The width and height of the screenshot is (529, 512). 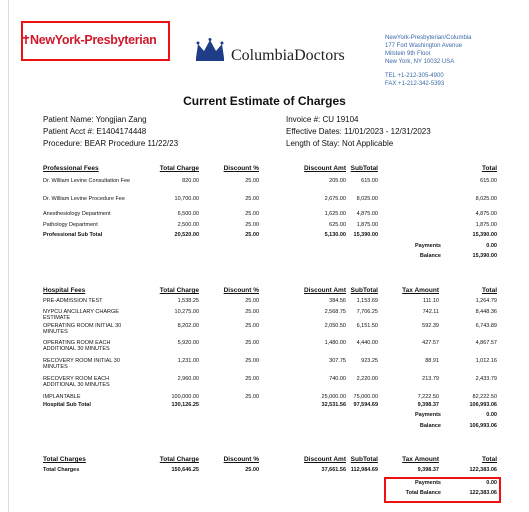 What do you see at coordinates (64, 459) in the screenshot?
I see `column-header: Total Charges` at bounding box center [64, 459].